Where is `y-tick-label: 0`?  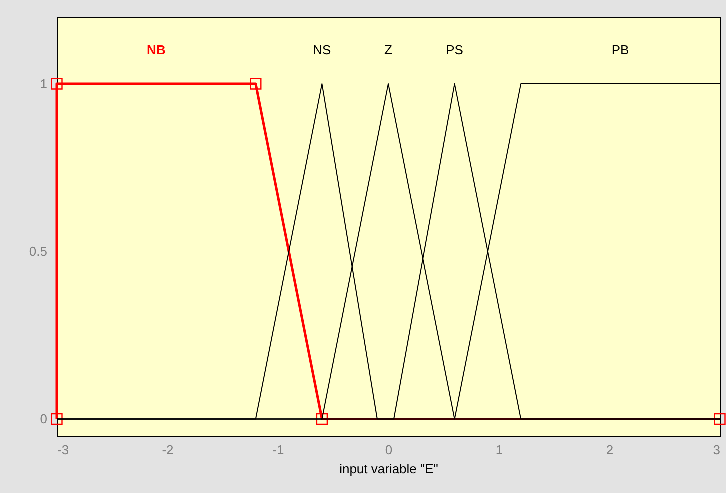
y-tick-label: 0 is located at coordinates (44, 419).